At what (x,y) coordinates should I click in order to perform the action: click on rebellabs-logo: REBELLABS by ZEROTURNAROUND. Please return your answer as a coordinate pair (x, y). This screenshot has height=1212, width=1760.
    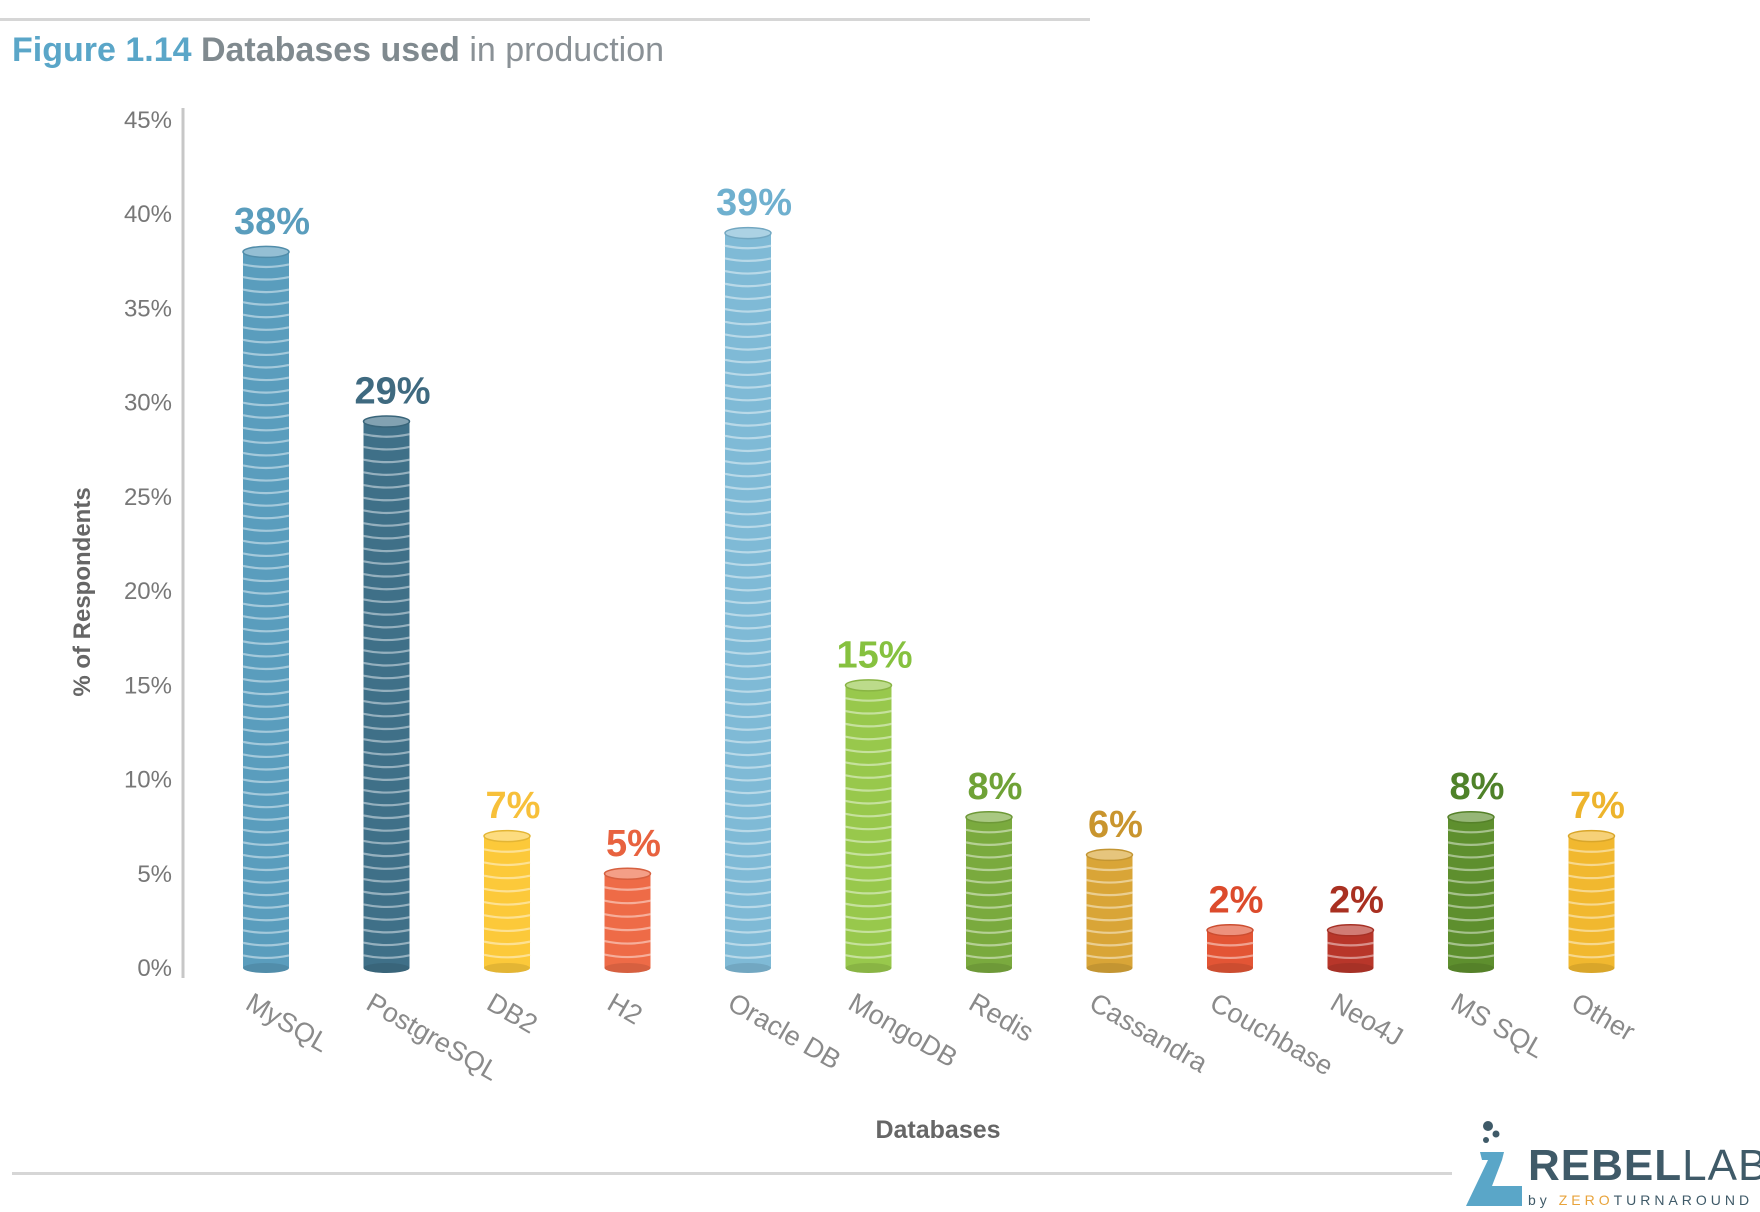
    Looking at the image, I should click on (1611, 1165).